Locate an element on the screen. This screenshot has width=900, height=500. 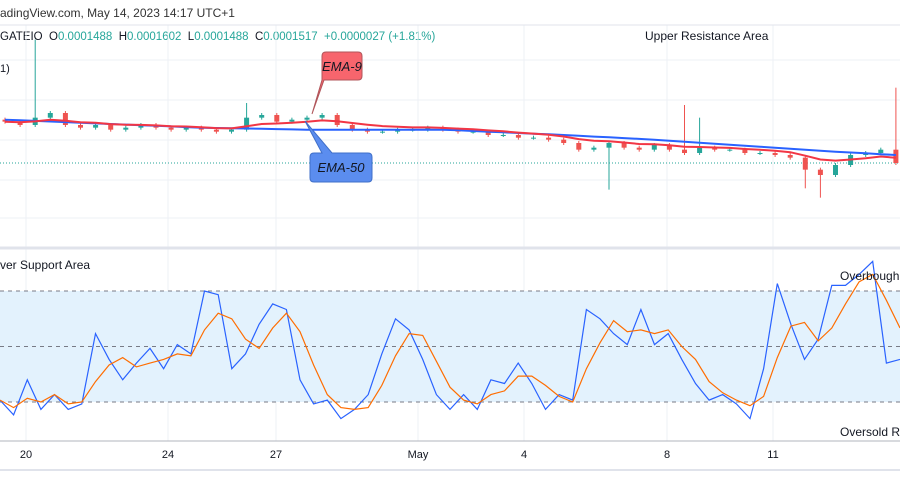
lower-support-label: ver Support Area is located at coordinates (45, 265).